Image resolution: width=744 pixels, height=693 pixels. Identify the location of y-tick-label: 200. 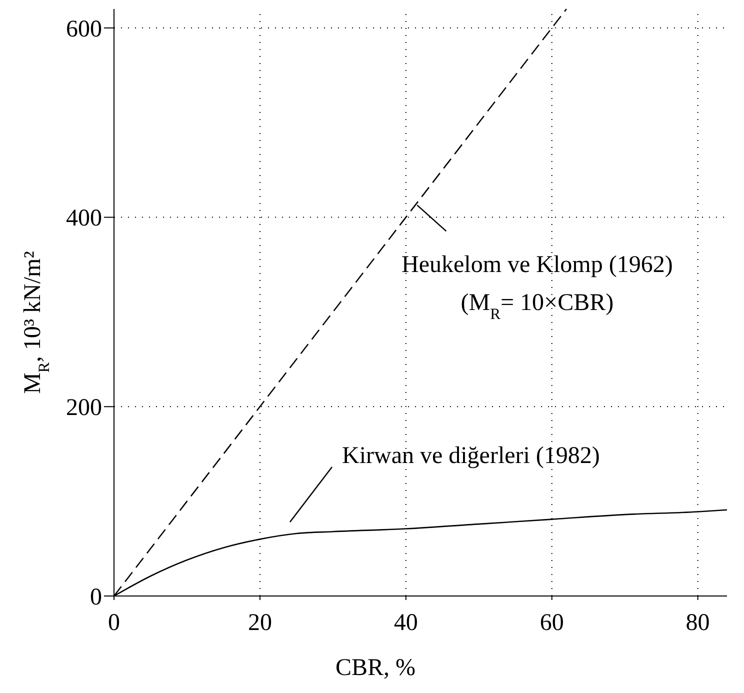
(84, 408).